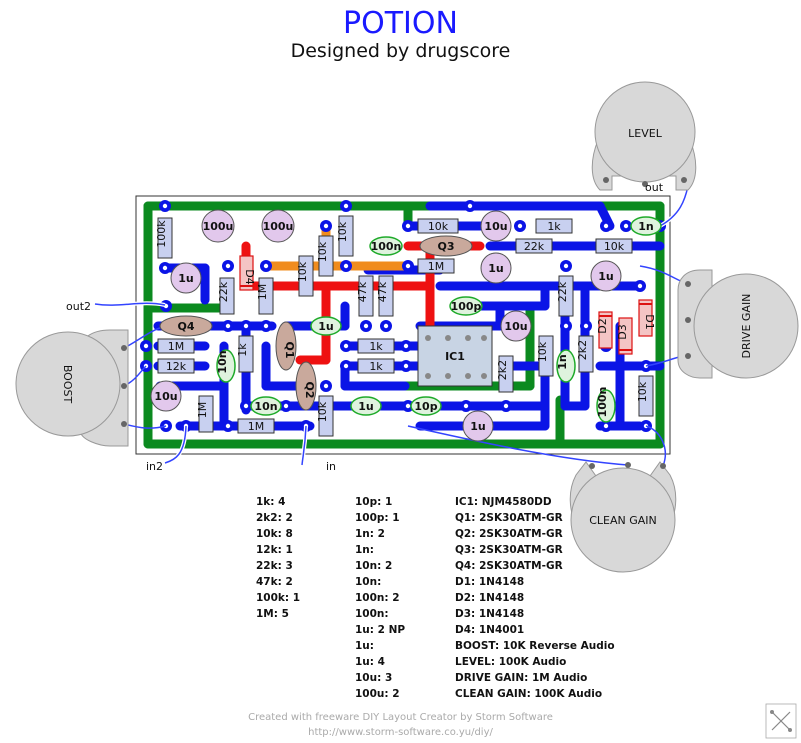  I want to click on diode-d3: D3, so click(624, 336).